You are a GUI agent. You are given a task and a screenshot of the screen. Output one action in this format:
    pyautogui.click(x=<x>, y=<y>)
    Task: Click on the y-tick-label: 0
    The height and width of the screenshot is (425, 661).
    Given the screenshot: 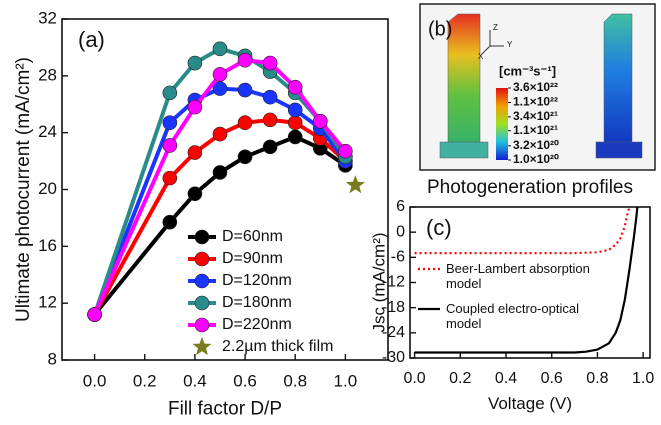 What is the action you would take?
    pyautogui.click(x=400, y=231)
    